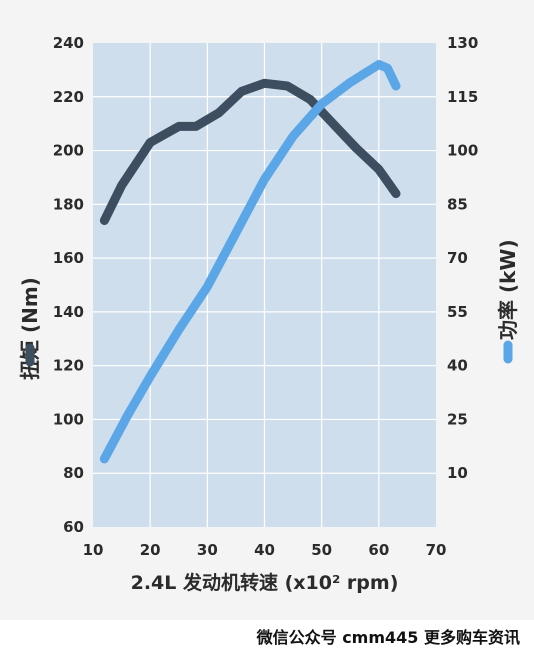 This screenshot has width=534, height=655. I want to click on y-left-tick-label: 100, so click(68, 419).